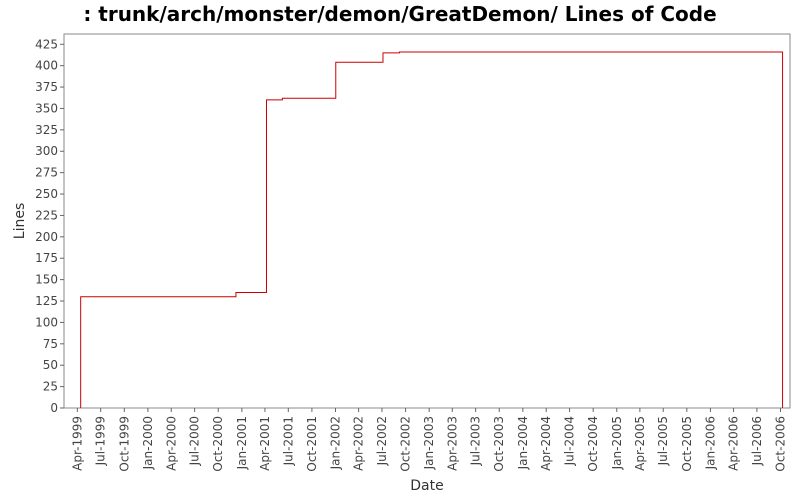  What do you see at coordinates (124, 444) in the screenshot?
I see `x-tick-label: Oct-1999` at bounding box center [124, 444].